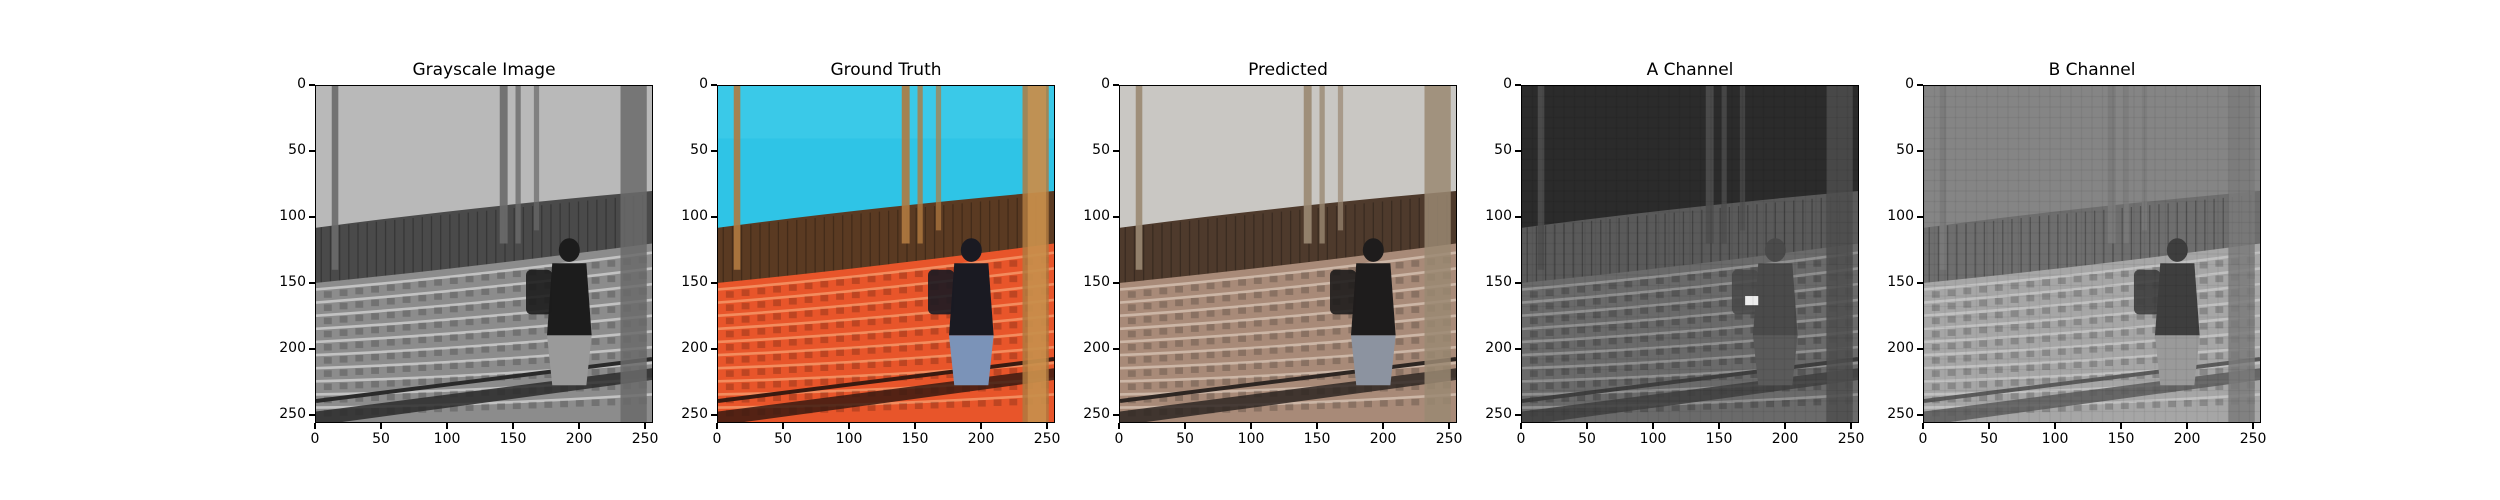 This screenshot has height=500, width=2500. What do you see at coordinates (1690, 254) in the screenshot?
I see `image-panel-a-channel` at bounding box center [1690, 254].